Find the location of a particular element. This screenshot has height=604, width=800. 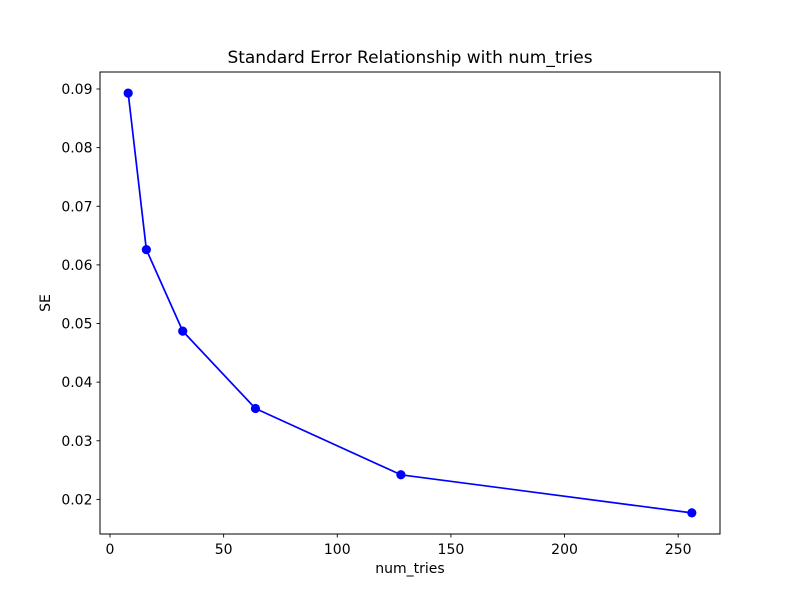

x-axis-label: num_tries is located at coordinates (409, 569).